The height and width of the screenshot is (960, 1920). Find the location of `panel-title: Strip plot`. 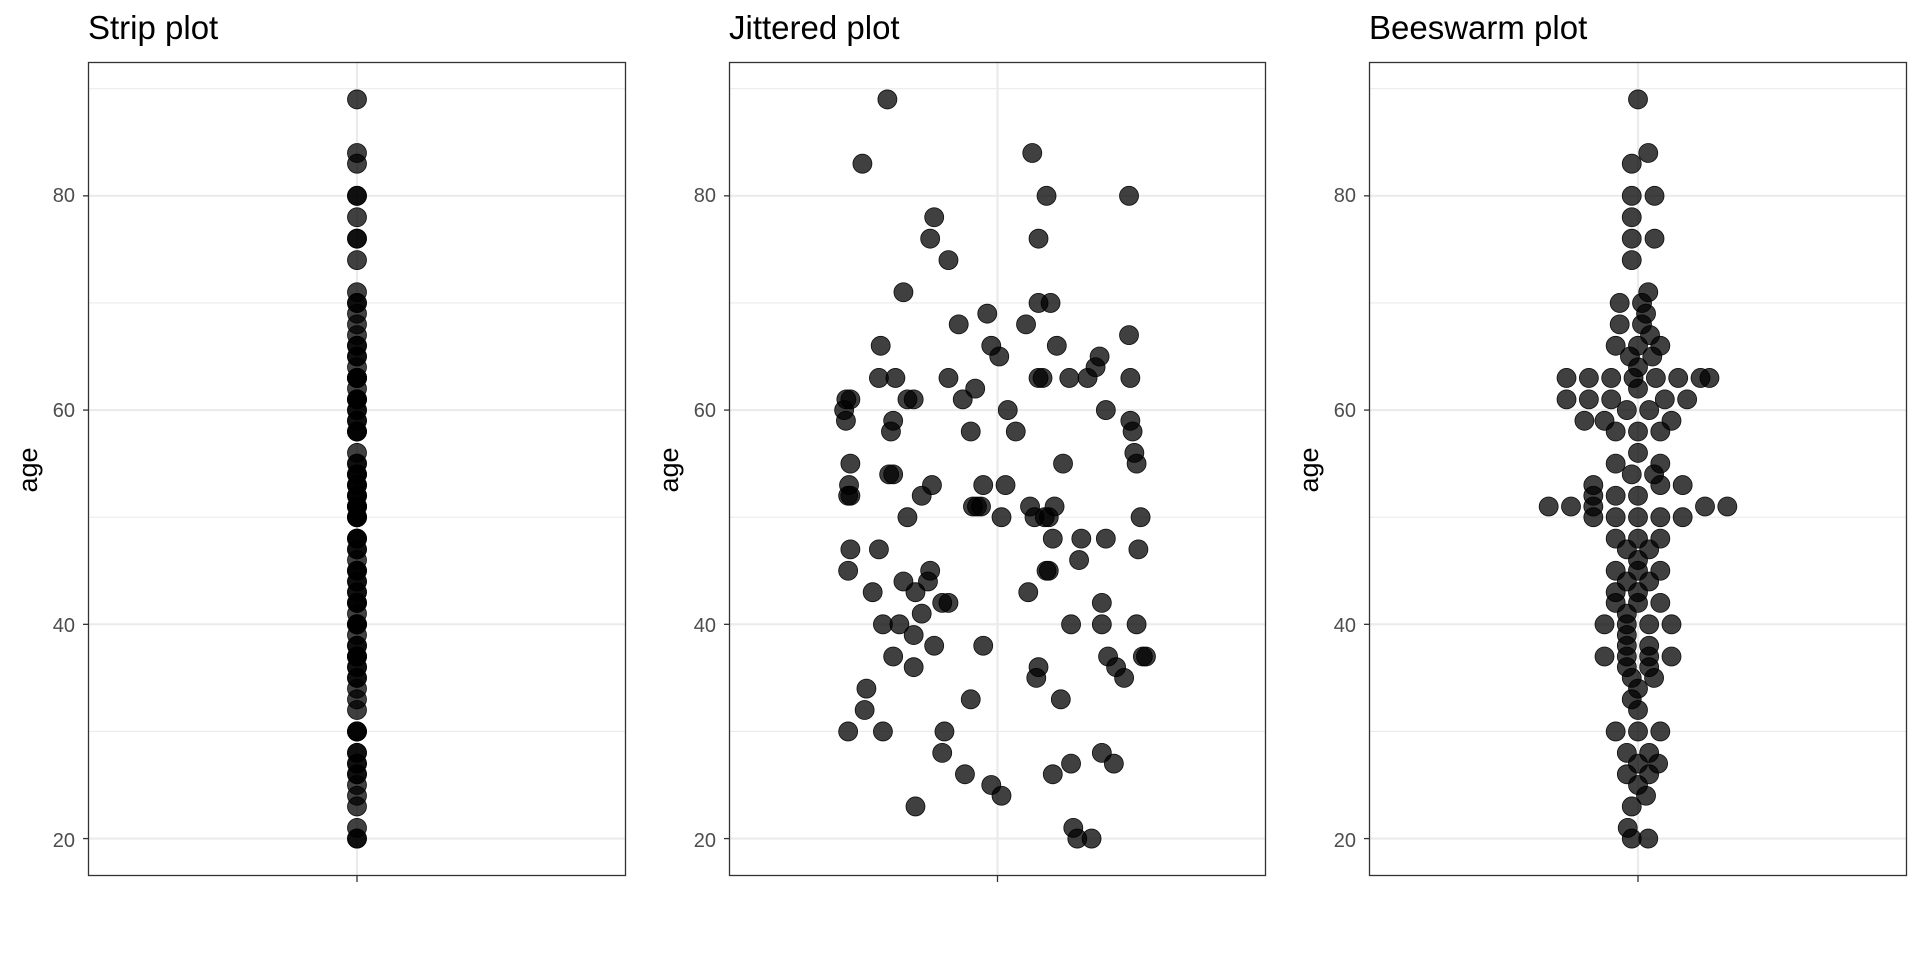

panel-title: Strip plot is located at coordinates (153, 27).